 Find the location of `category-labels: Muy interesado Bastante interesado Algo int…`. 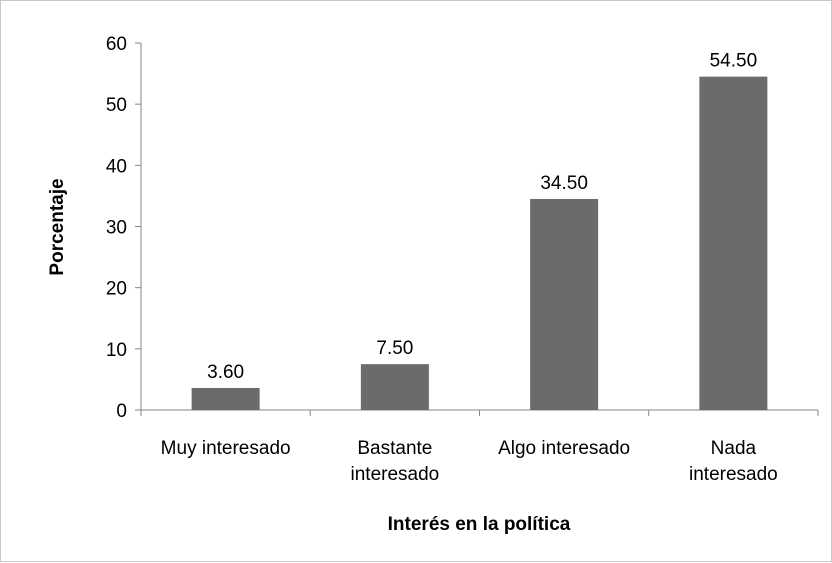

category-labels: Muy interesado Bastante interesado Algo int… is located at coordinates (469, 461).